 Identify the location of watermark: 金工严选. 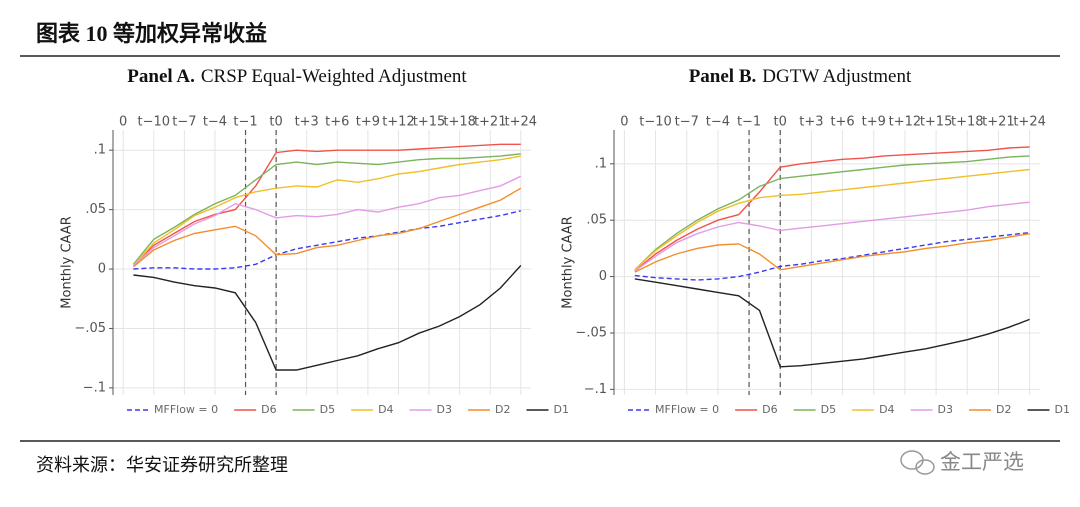
(982, 462).